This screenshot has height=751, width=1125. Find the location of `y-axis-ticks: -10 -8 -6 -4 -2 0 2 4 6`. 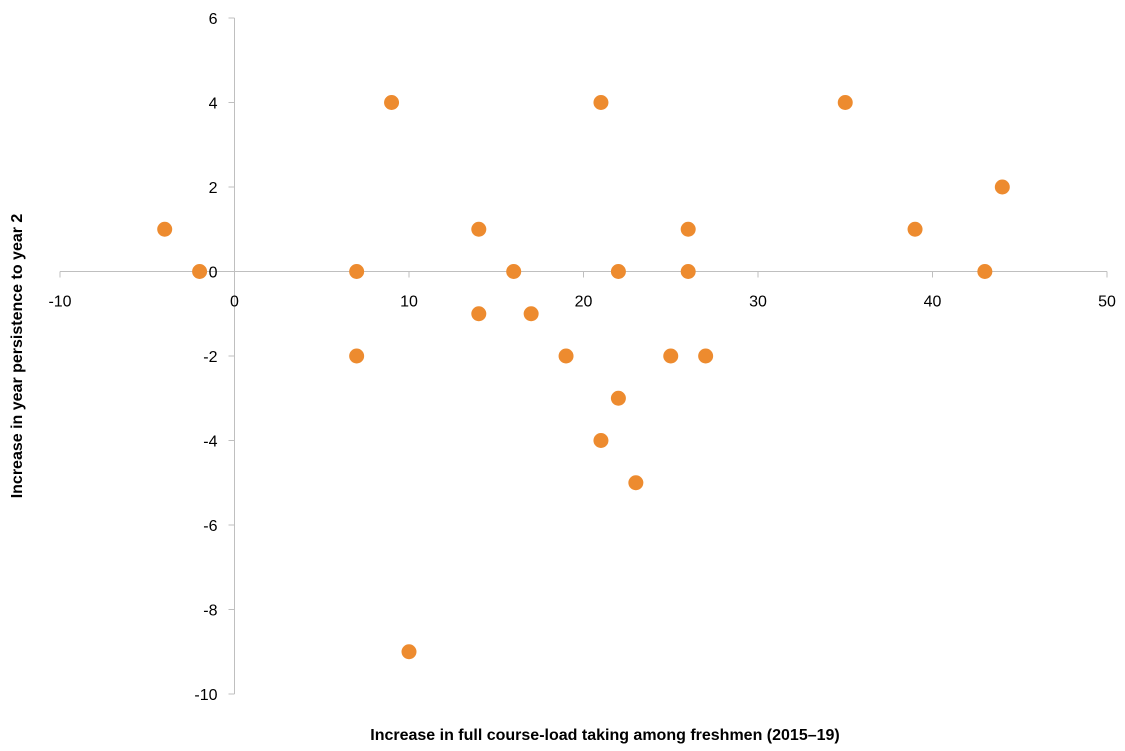

y-axis-ticks: -10 -8 -6 -4 -2 0 2 4 6 is located at coordinates (214, 357).